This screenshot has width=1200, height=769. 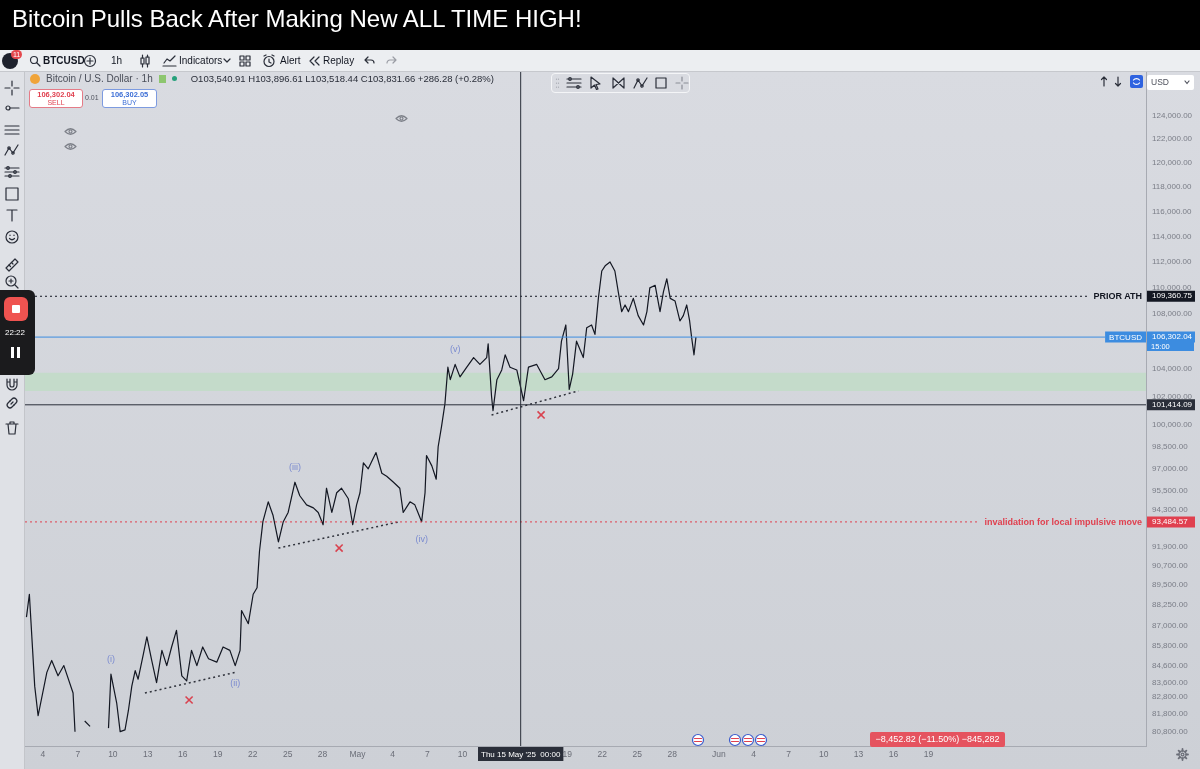 I want to click on y-tick-label: 93,484.57, so click(x=1170, y=522).